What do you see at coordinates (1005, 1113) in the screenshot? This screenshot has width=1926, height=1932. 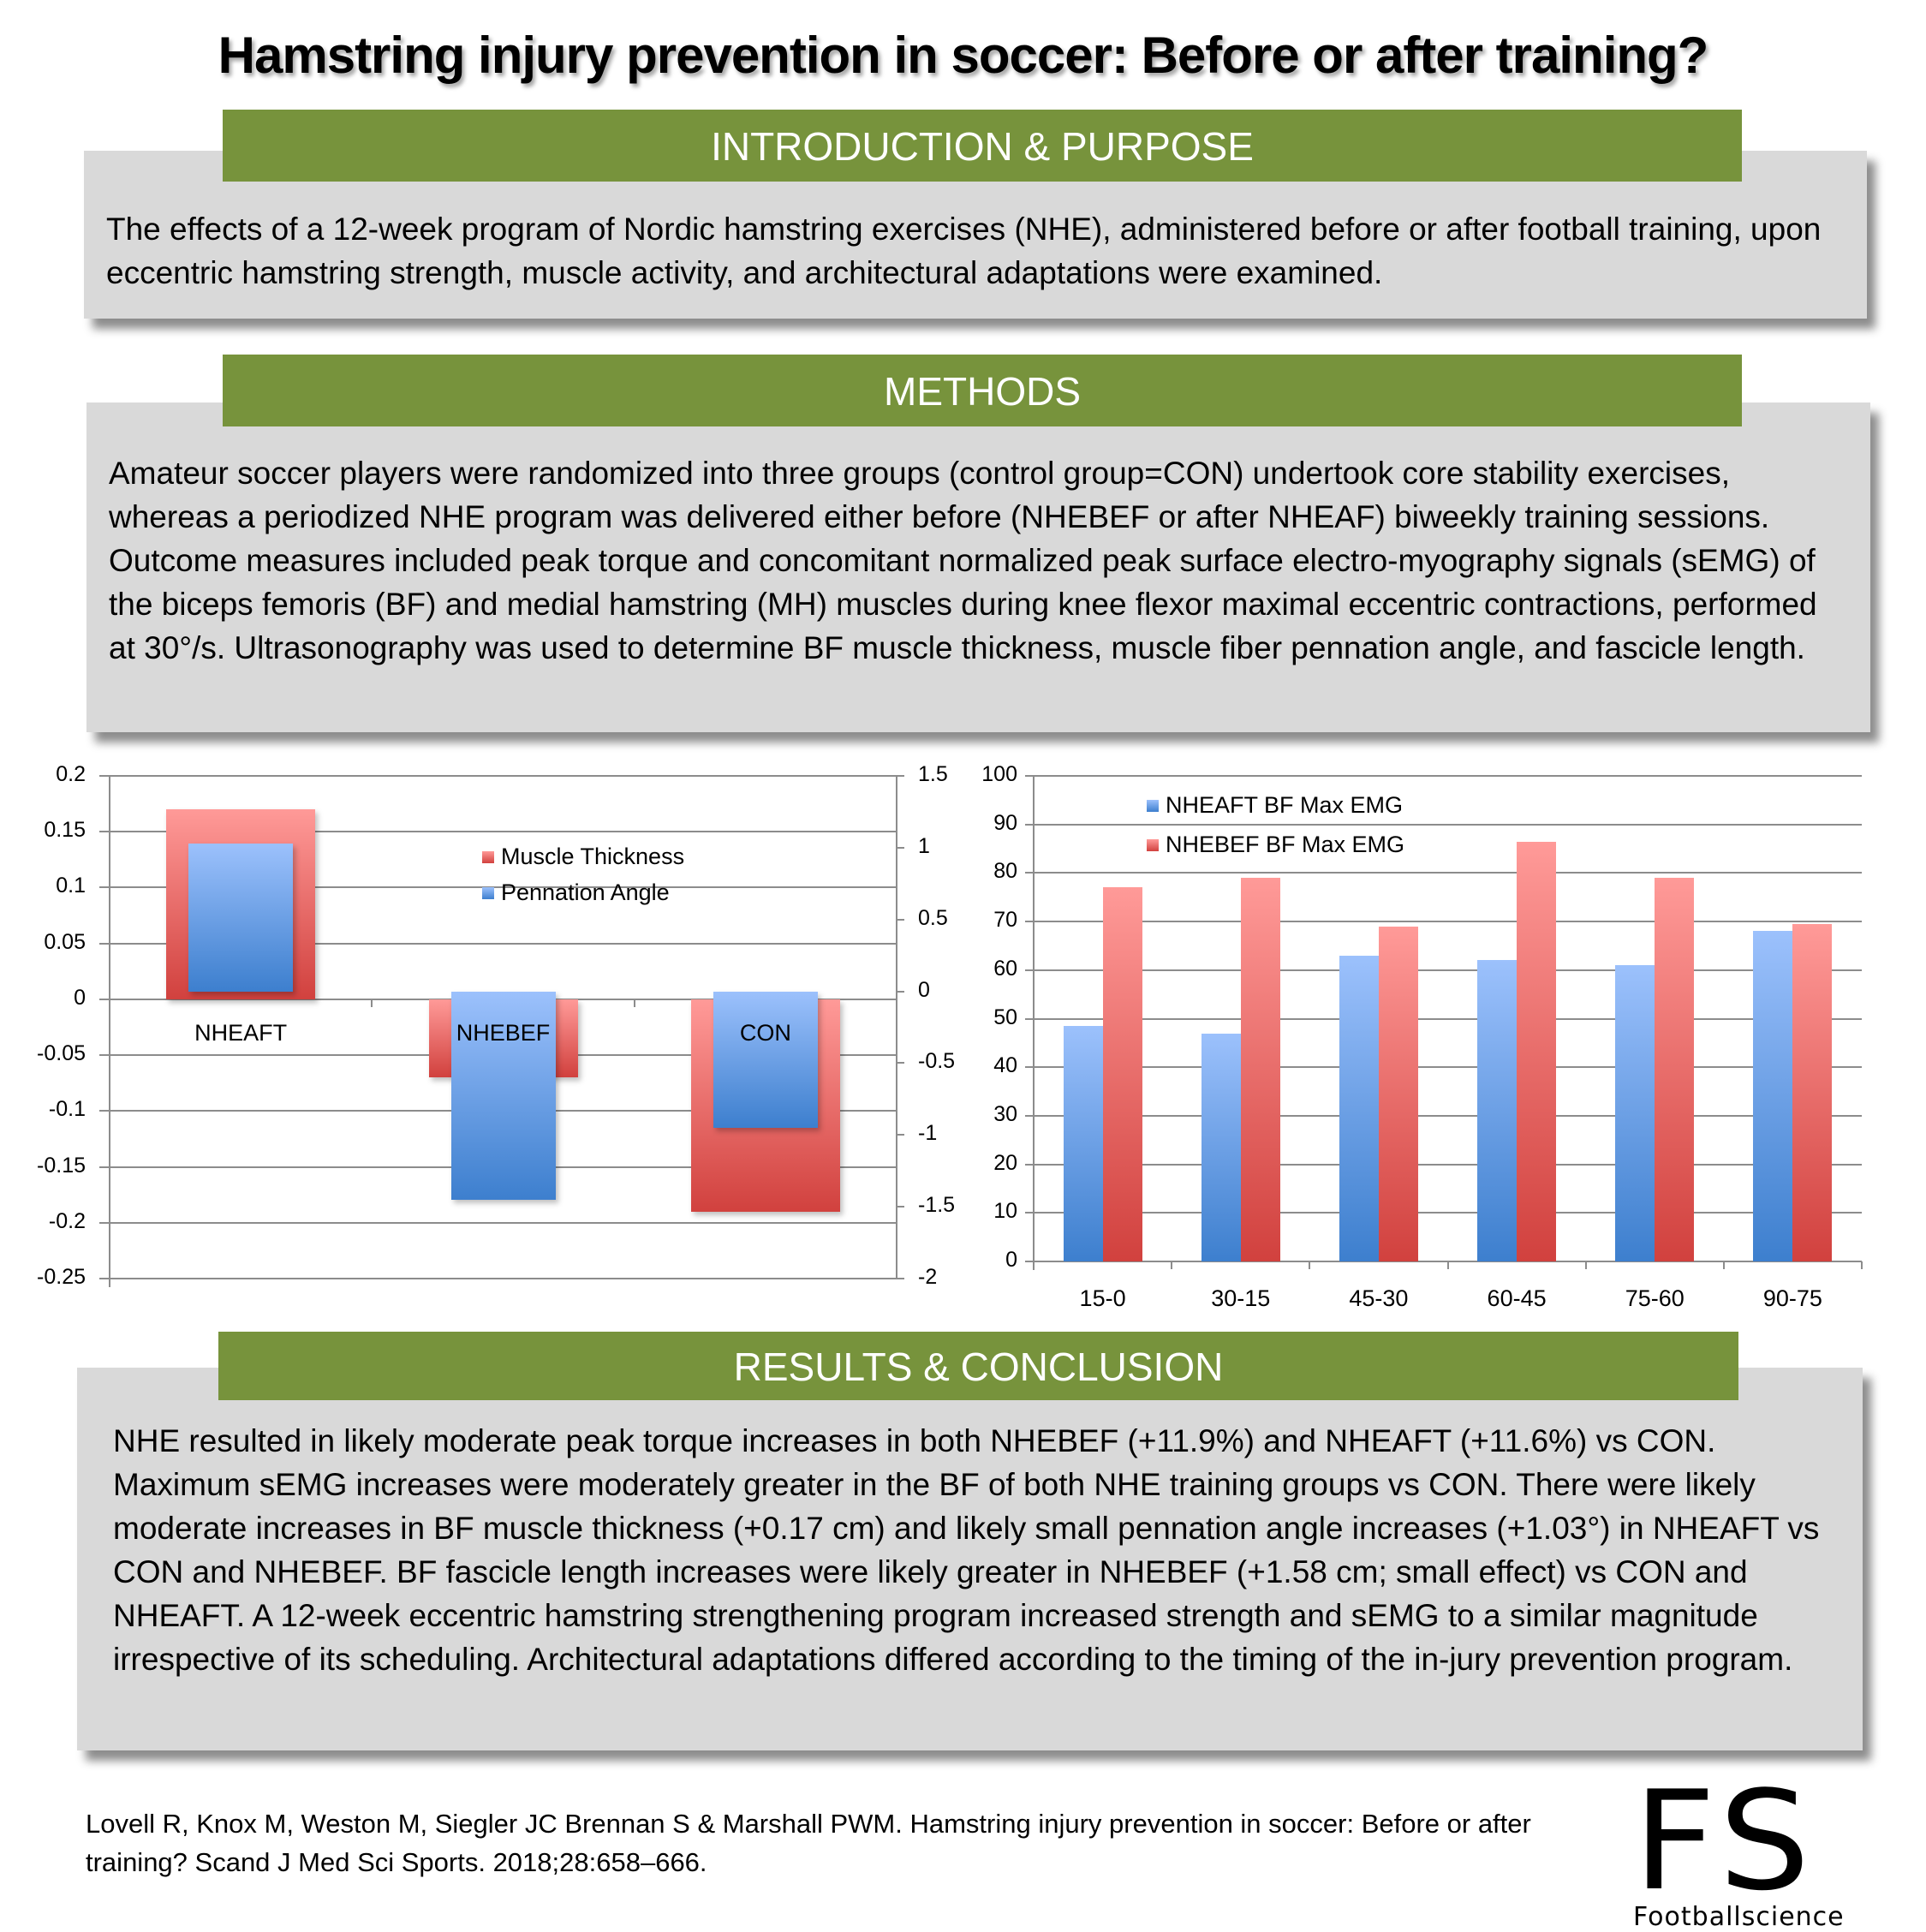 I see `y-axis-tick: 30` at bounding box center [1005, 1113].